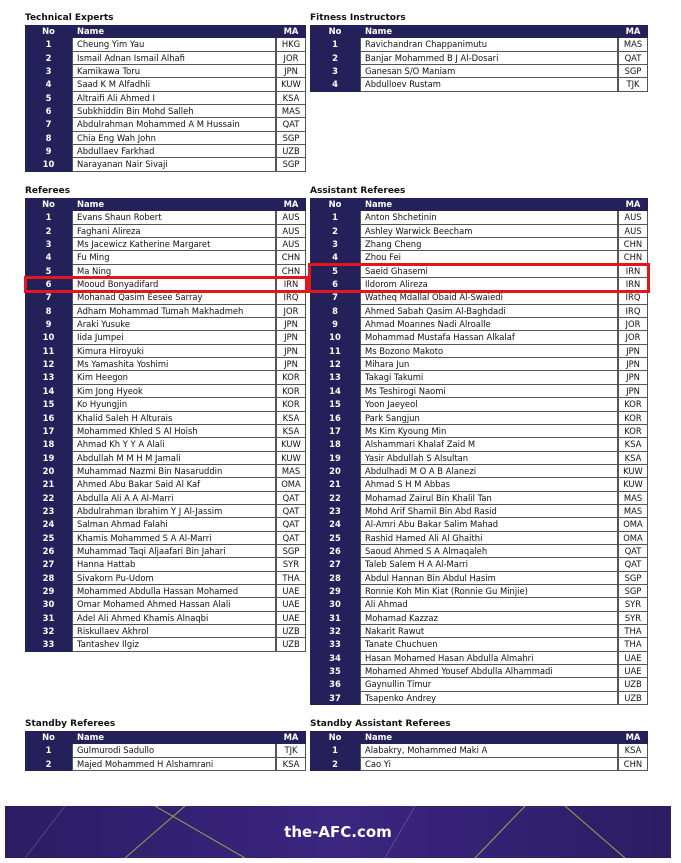 This screenshot has height=863, width=681. Describe the element at coordinates (174, 311) in the screenshot. I see `name-cell: Adham Mohammad Tumah Makhadmeh` at that location.